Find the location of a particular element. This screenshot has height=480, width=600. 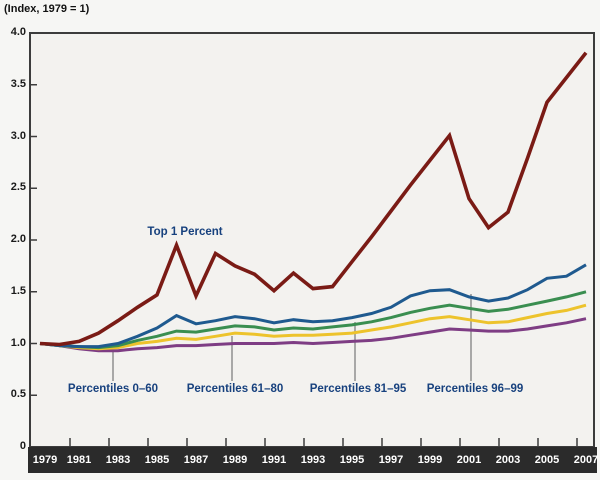

x-tick-label: 1993 is located at coordinates (313, 460).